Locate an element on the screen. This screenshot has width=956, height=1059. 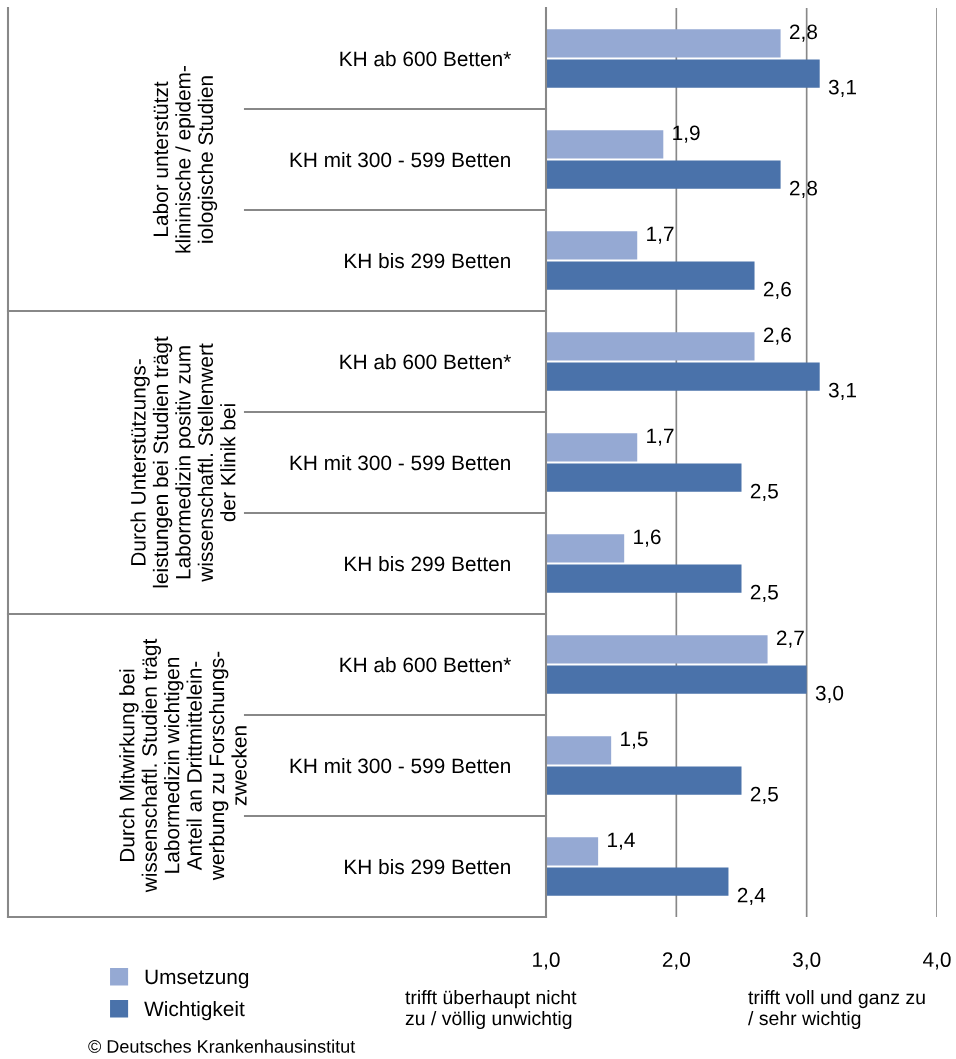
data-label: 1,6 is located at coordinates (647, 538).